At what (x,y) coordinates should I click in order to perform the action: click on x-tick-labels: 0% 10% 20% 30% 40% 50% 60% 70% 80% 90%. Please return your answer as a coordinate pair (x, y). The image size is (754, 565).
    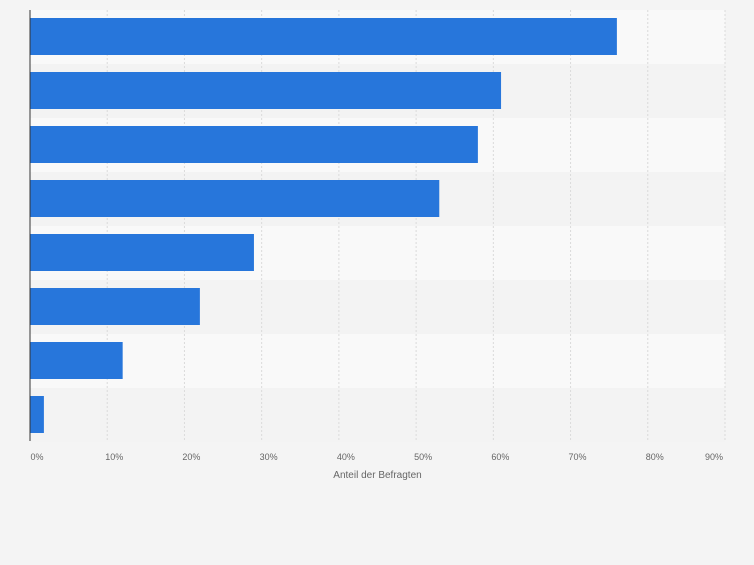
    Looking at the image, I should click on (376, 457).